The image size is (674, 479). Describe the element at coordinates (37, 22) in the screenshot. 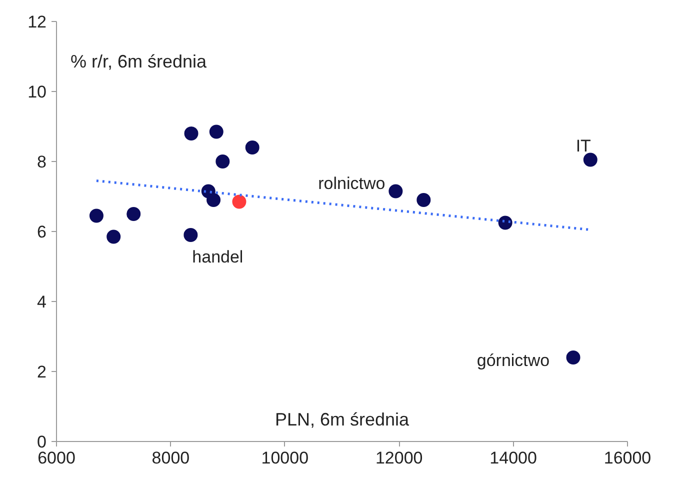

I see `y-tick-label: 12` at that location.